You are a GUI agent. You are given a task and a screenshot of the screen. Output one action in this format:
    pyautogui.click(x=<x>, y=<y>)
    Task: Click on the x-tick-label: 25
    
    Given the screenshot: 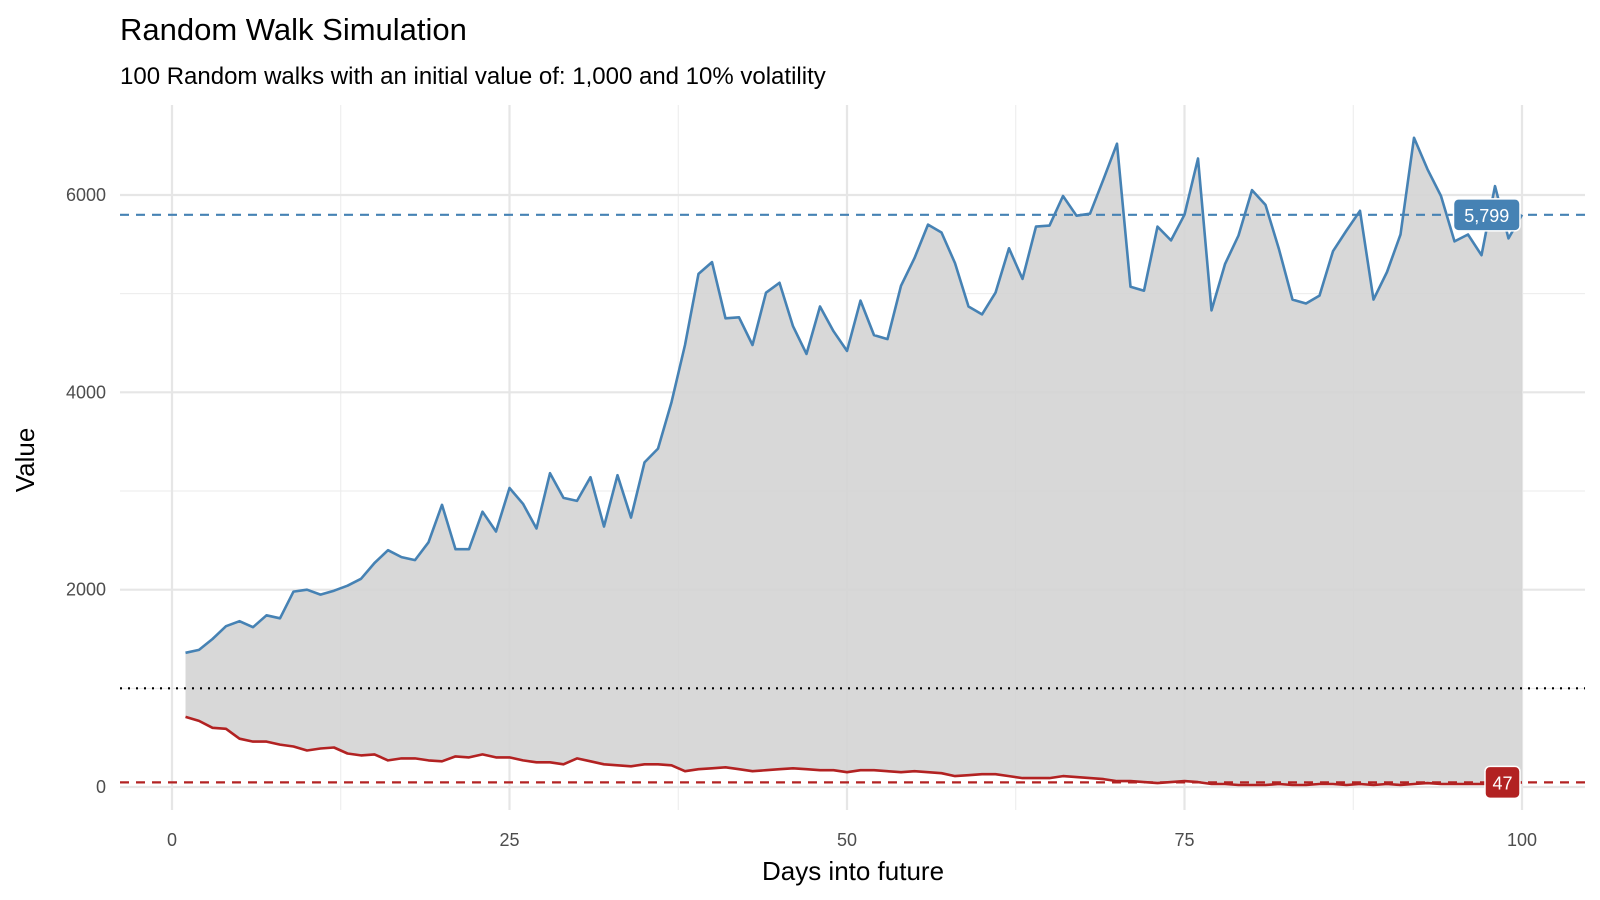 What is the action you would take?
    pyautogui.click(x=509, y=840)
    